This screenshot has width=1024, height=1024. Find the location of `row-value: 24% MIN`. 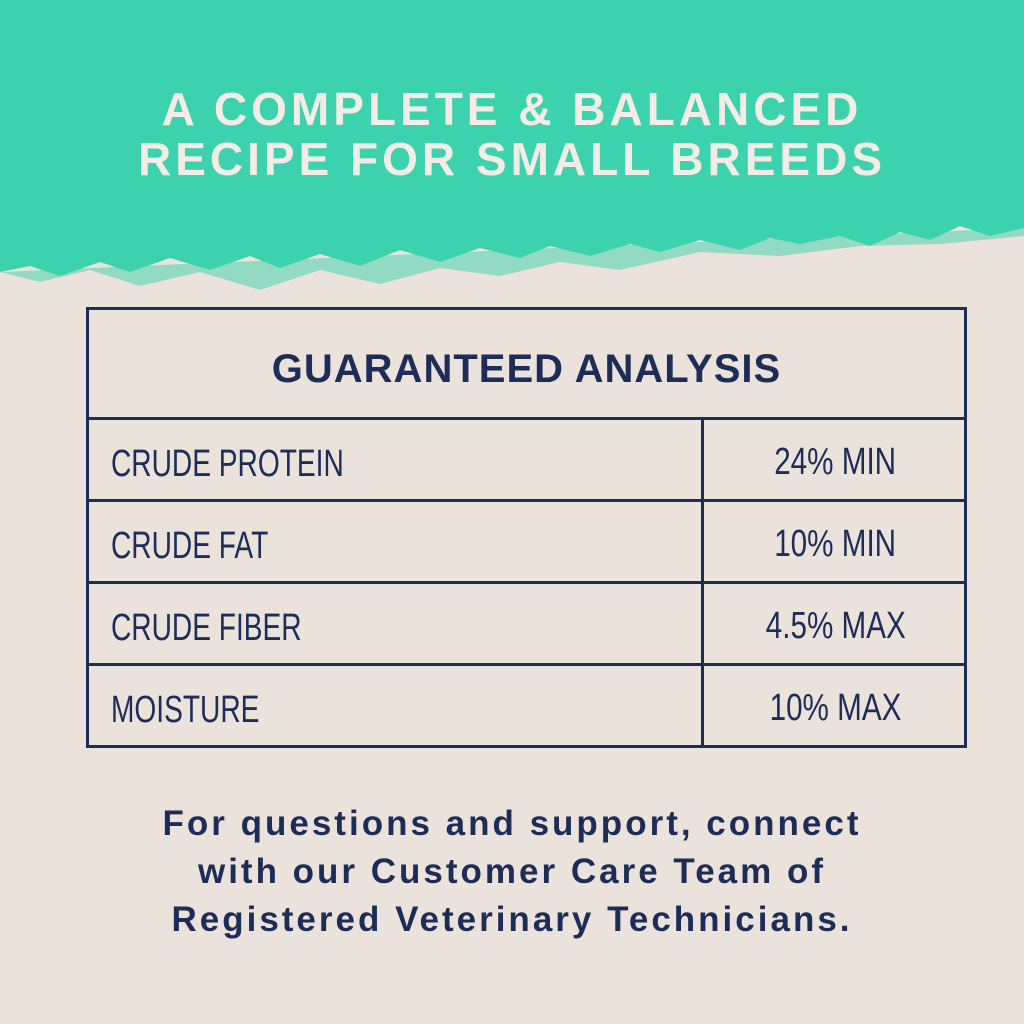

row-value: 24% MIN is located at coordinates (835, 462).